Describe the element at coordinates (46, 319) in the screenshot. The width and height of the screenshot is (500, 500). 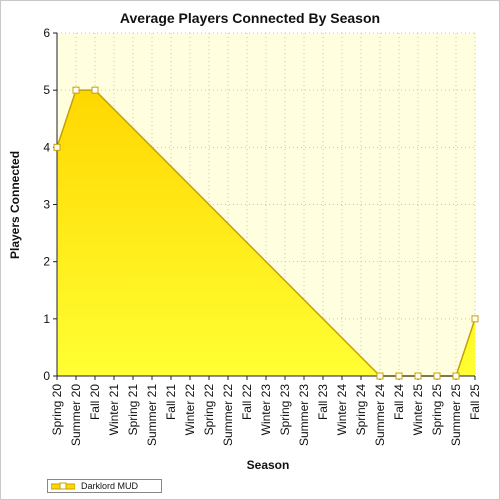
I see `y-tick-label: 1` at that location.